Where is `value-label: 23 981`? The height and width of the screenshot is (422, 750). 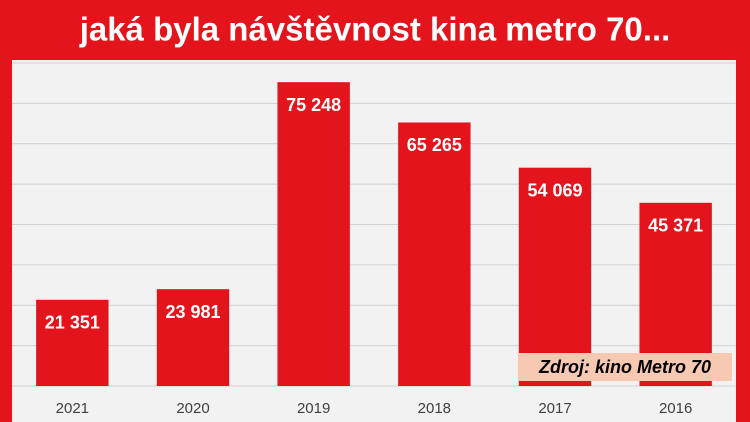
value-label: 23 981 is located at coordinates (192, 312).